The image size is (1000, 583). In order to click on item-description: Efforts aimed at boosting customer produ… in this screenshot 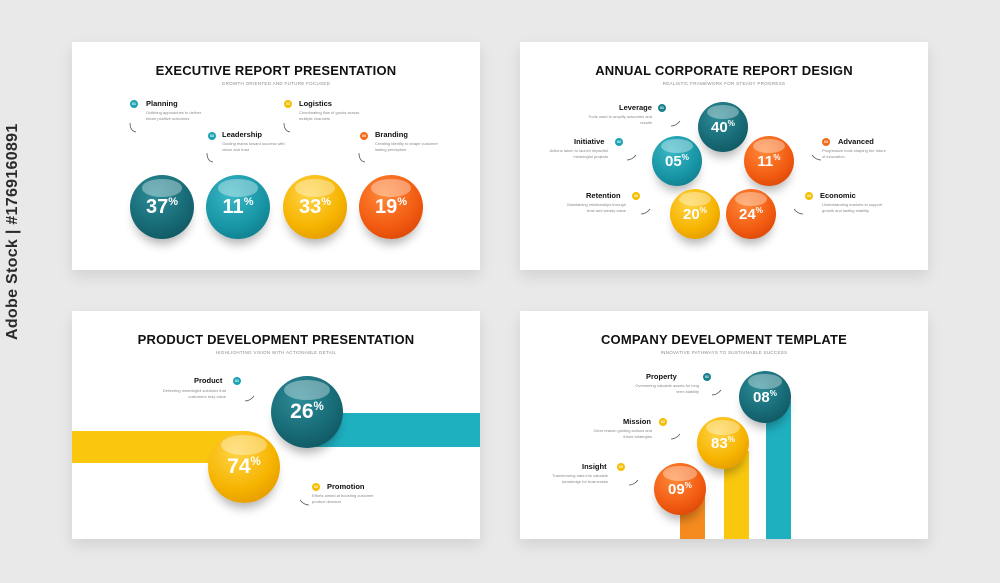, I will do `click(343, 498)`.